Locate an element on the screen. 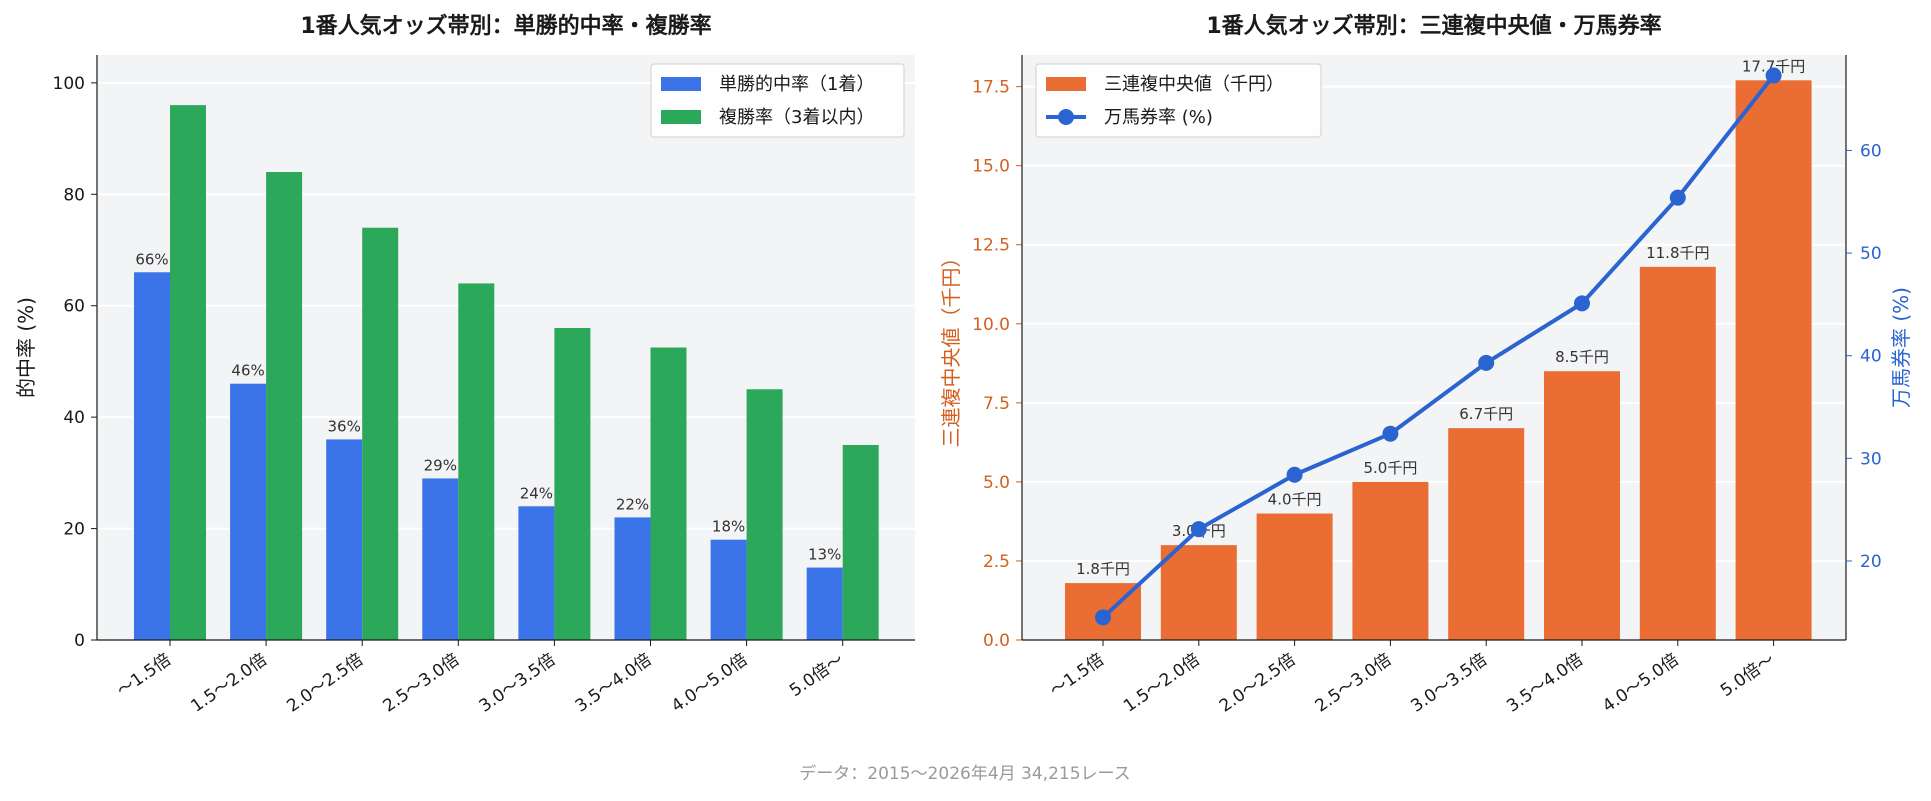 The image size is (1931, 801). y-tick-label: 12.5 is located at coordinates (991, 246).